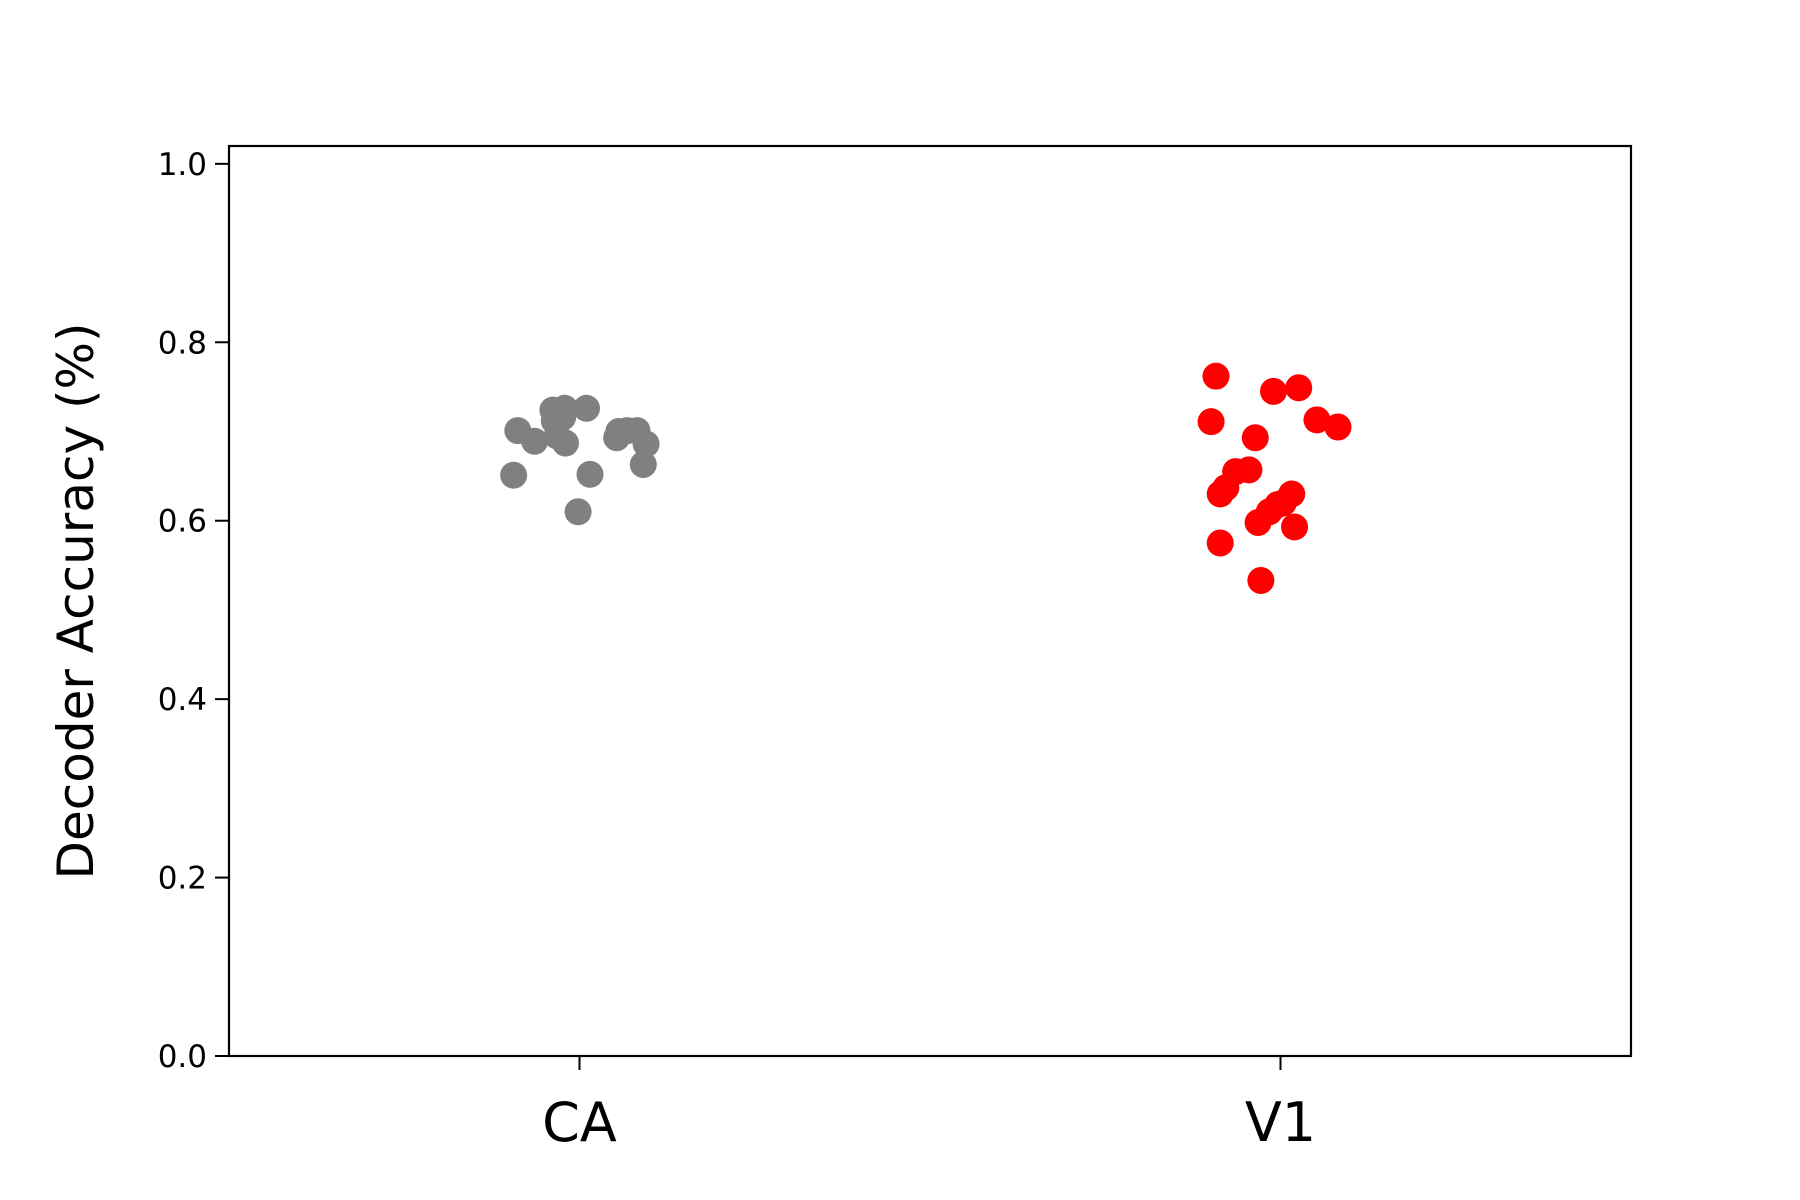 This screenshot has height=1200, width=1800. Describe the element at coordinates (182, 522) in the screenshot. I see `y-tick-label: 0.6` at that location.